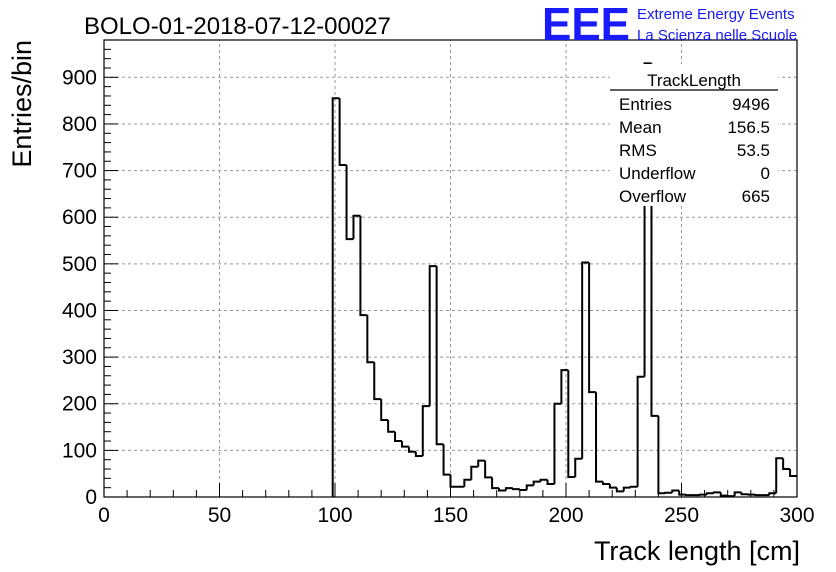 The image size is (836, 572). What do you see at coordinates (681, 515) in the screenshot?
I see `x-tick-label: 250` at bounding box center [681, 515].